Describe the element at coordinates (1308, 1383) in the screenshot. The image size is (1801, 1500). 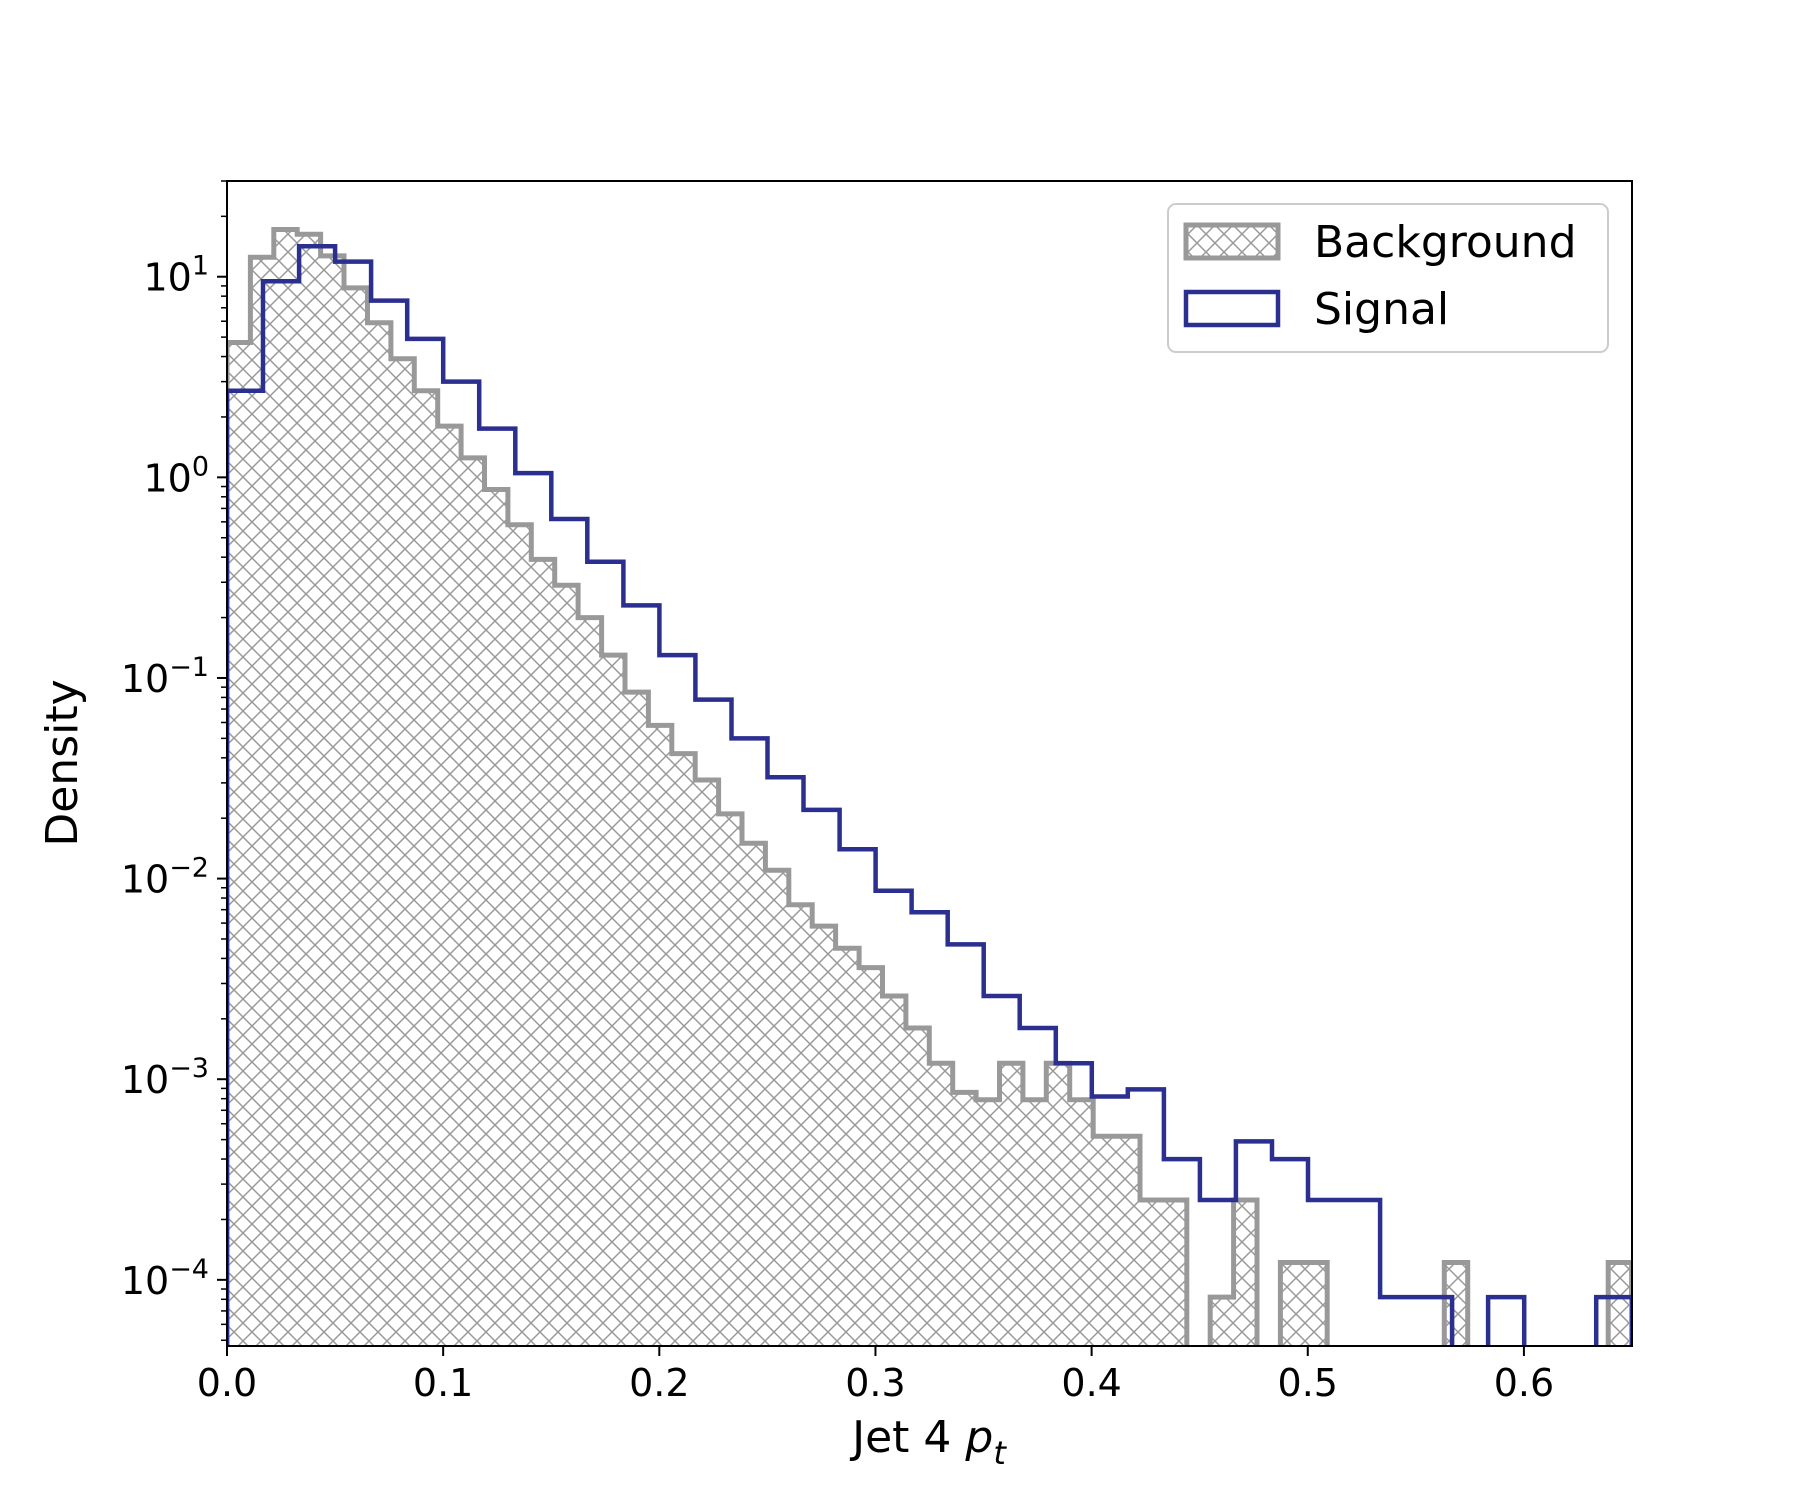
I see `x-tick-label: 0.5` at that location.